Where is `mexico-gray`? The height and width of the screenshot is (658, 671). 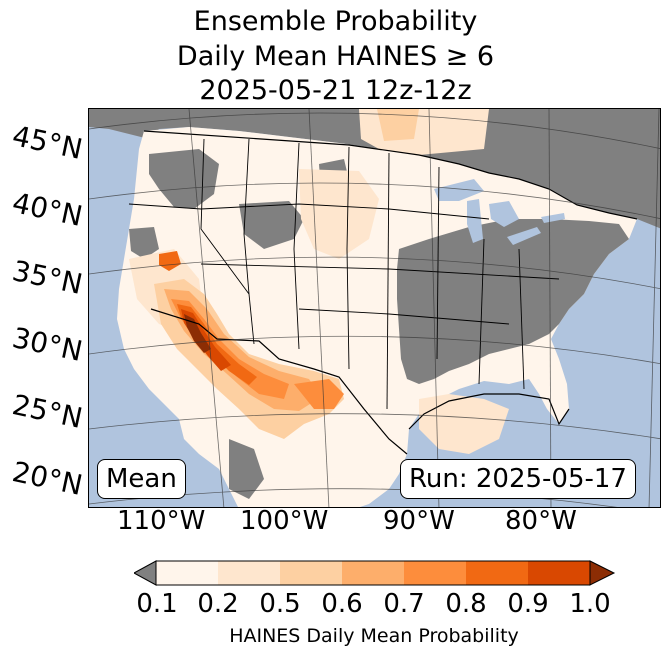 mexico-gray is located at coordinates (246, 469).